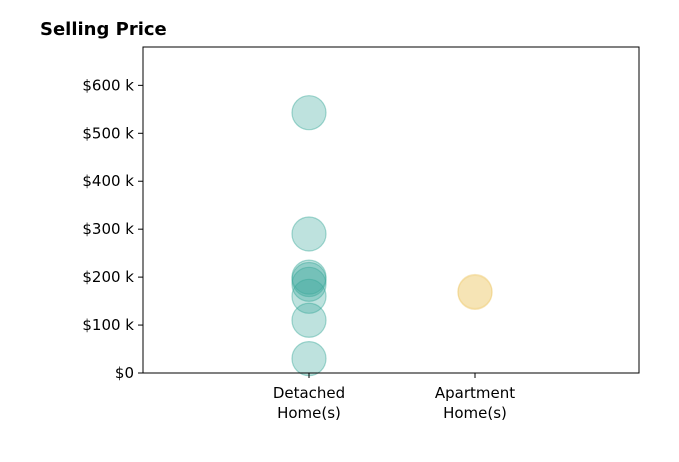 This screenshot has height=462, width=679. I want to click on x-tick-label: Apartment Home(s), so click(475, 403).